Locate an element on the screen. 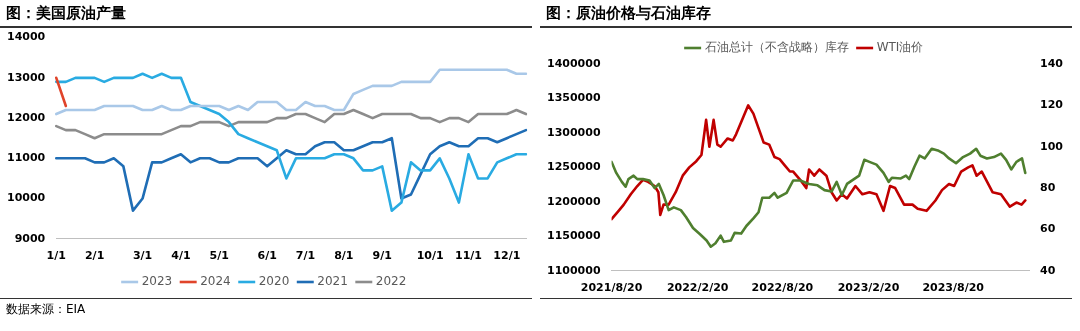 Image resolution: width=1080 pixels, height=331 pixels. x-tick-label: 1/1 is located at coordinates (56, 256).